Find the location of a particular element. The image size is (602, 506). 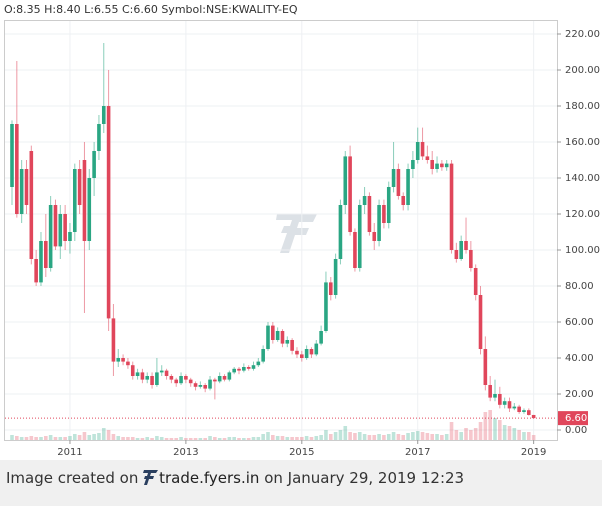

x-tick-label: 2013 is located at coordinates (185, 452).